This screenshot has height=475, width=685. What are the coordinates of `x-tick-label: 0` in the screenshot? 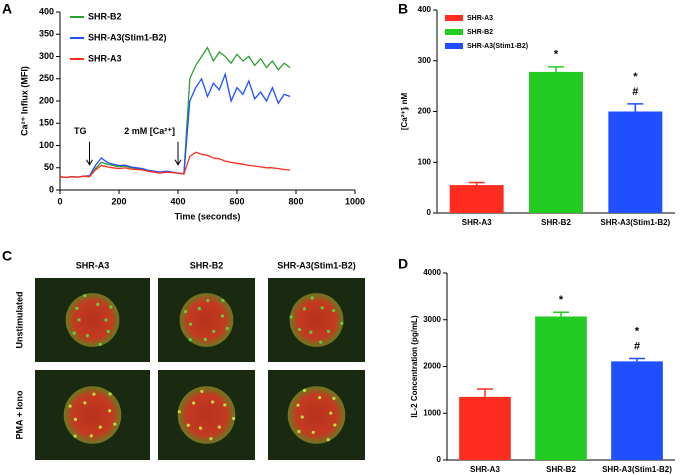 It's located at (59, 201).